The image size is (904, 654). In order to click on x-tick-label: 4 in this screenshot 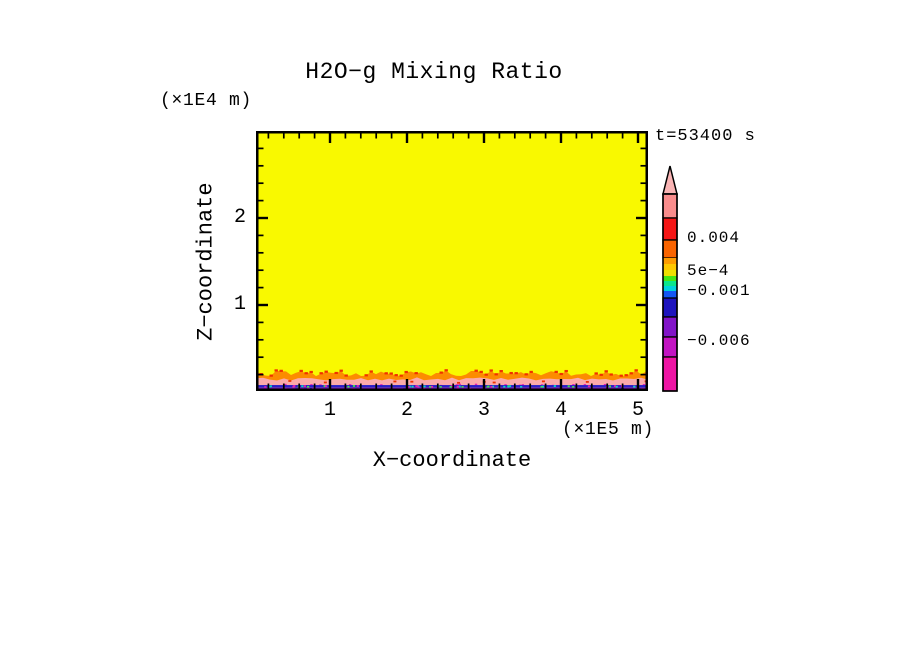, I will do `click(560, 410)`.